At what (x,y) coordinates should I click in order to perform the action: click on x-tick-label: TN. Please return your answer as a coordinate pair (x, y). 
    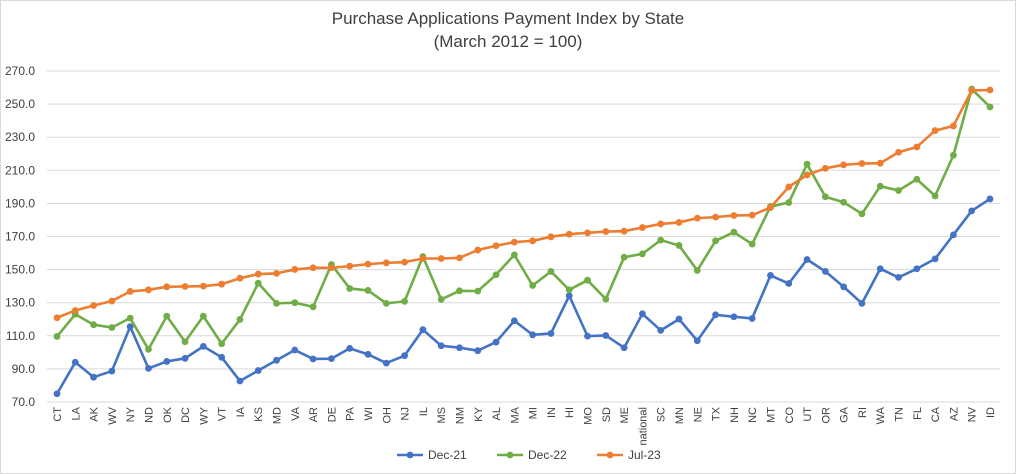
    Looking at the image, I should click on (900, 414).